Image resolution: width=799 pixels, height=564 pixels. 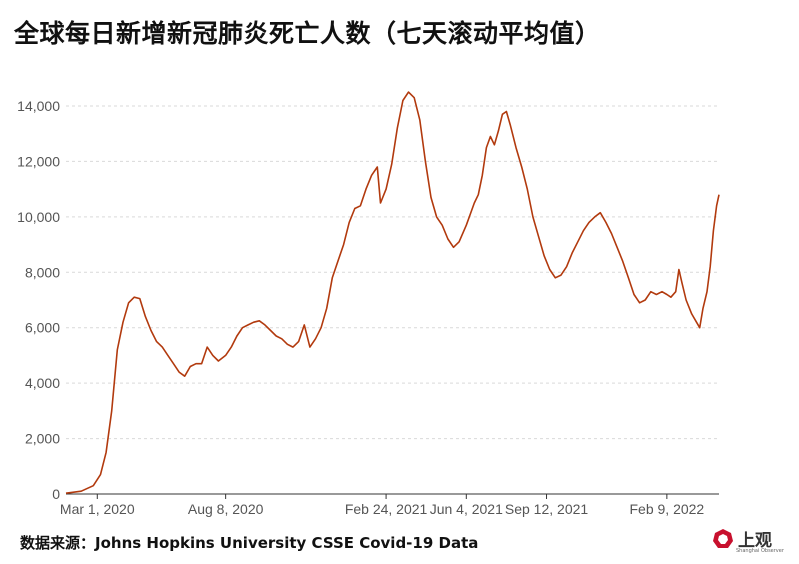 What do you see at coordinates (42, 272) in the screenshot?
I see `y-tick-label: 8,000` at bounding box center [42, 272].